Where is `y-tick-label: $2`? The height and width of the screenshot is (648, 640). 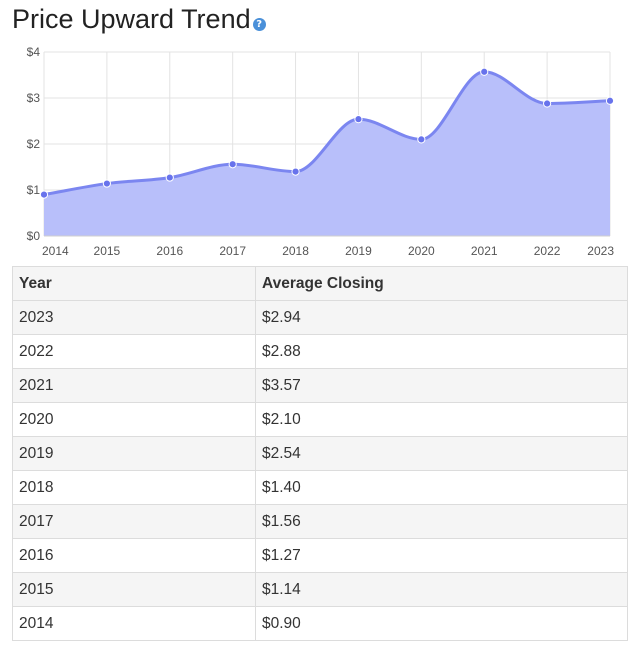 y-tick-label: $2 is located at coordinates (34, 144).